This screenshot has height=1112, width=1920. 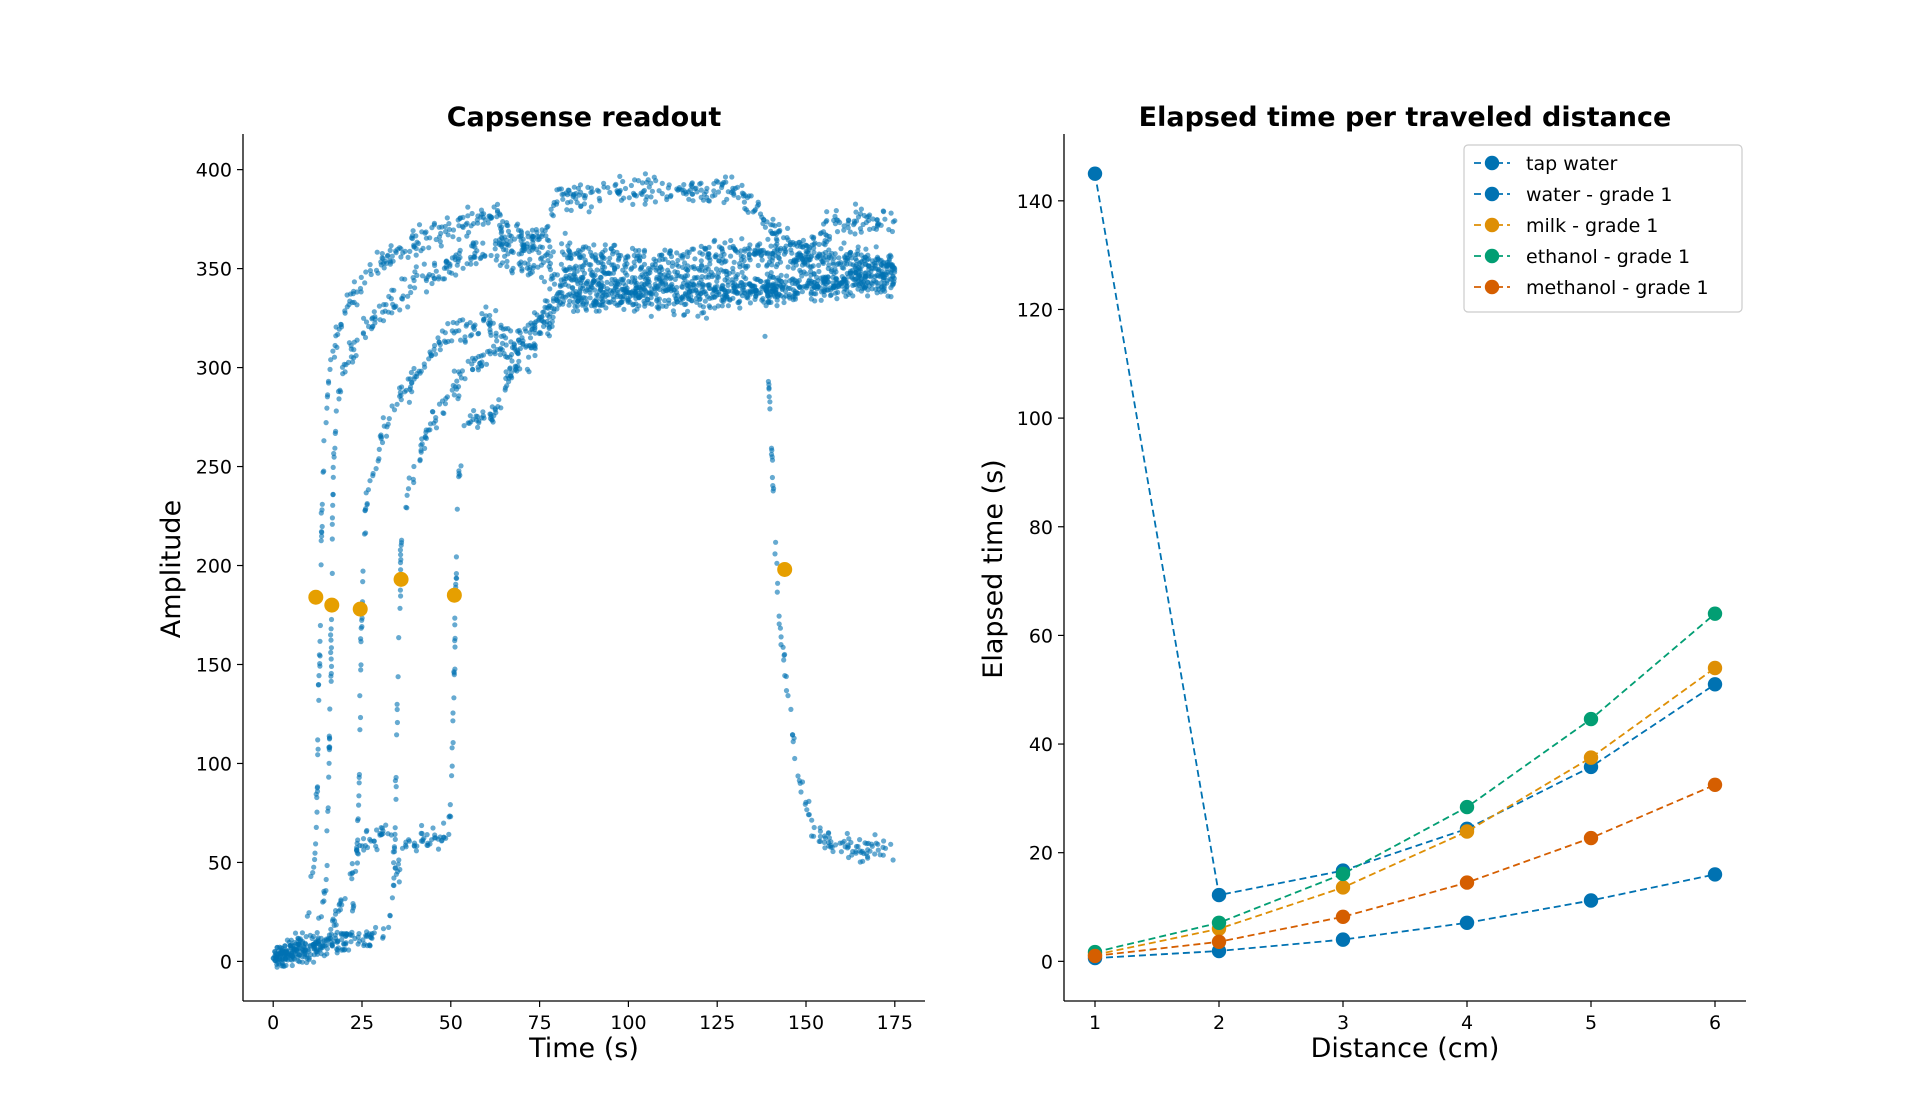 What do you see at coordinates (171, 569) in the screenshot?
I see `y-axis-label: Amplitude` at bounding box center [171, 569].